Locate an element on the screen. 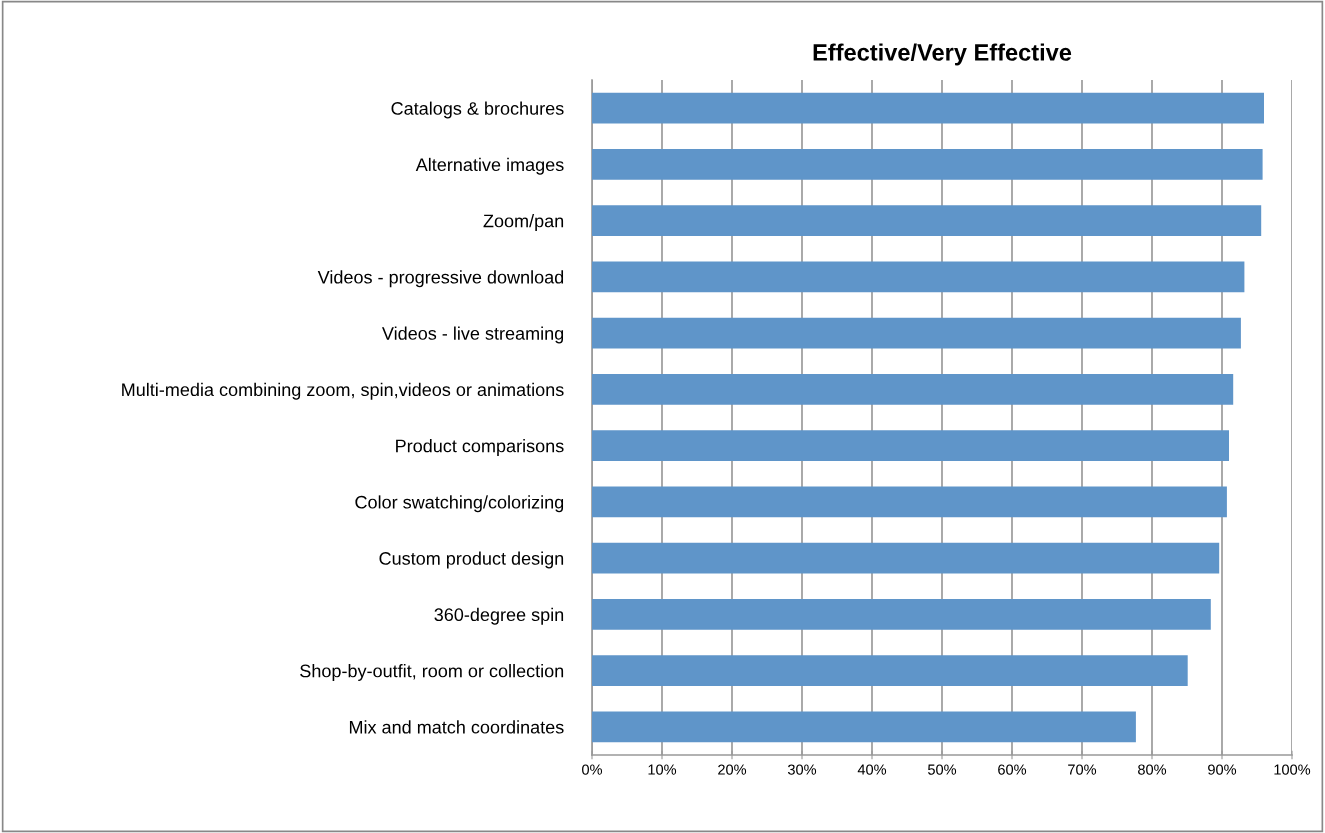 This screenshot has height=833, width=1325. y-tick-label: Zoom/pan is located at coordinates (523, 222).